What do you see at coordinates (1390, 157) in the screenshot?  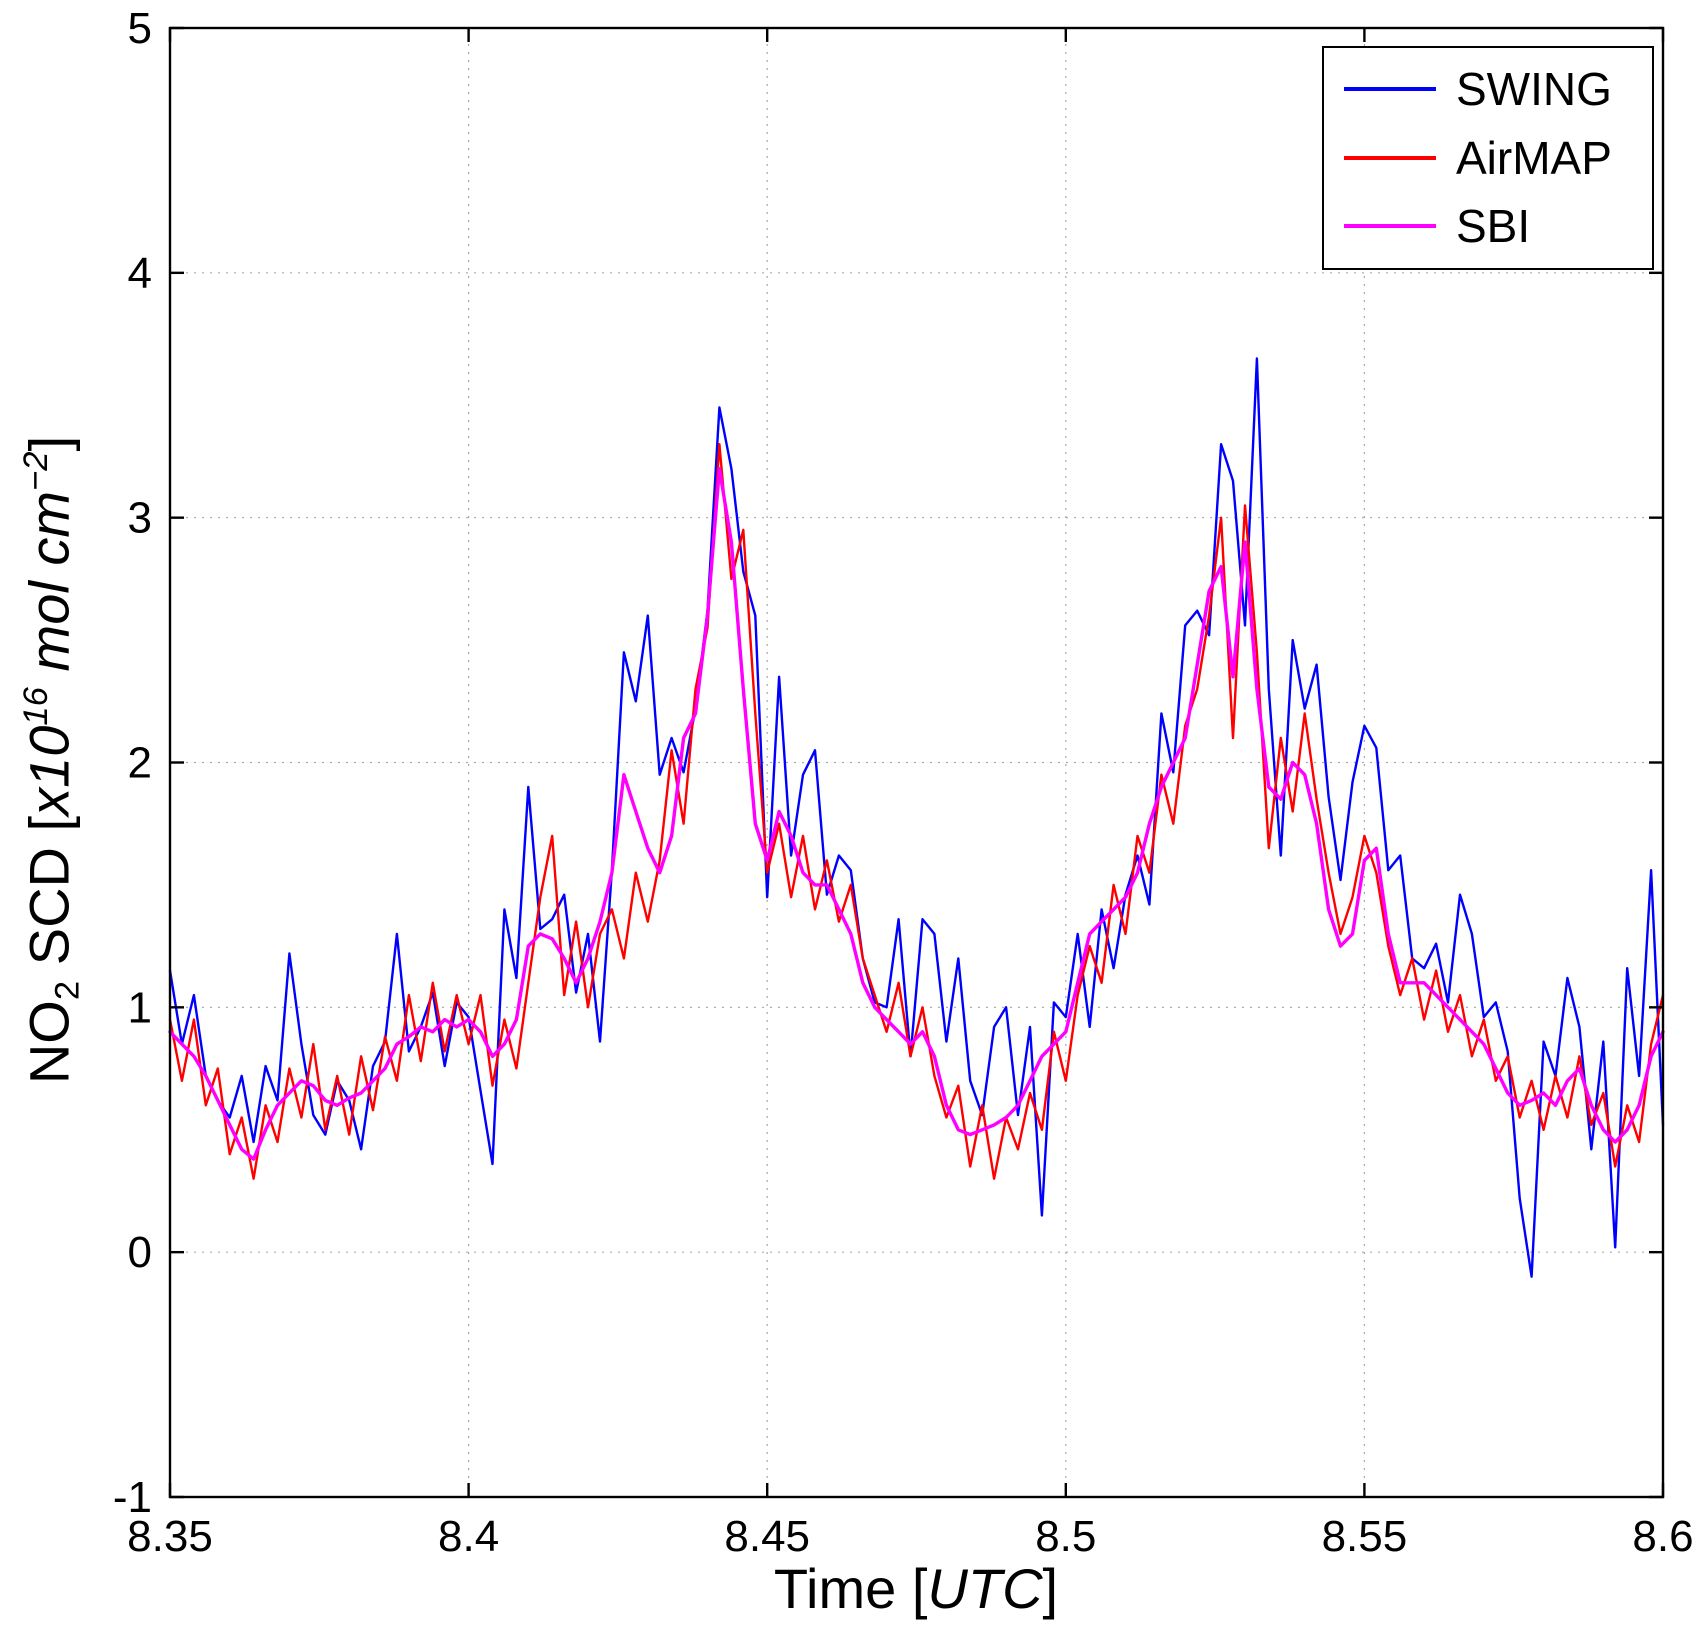 I see `legend-line-airmap` at bounding box center [1390, 157].